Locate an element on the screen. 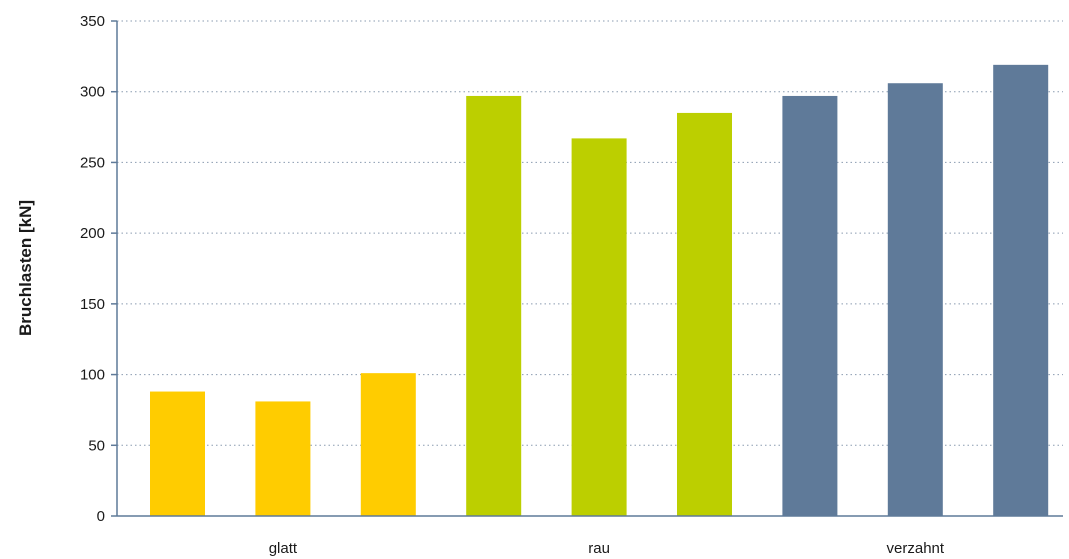 The image size is (1069, 559). y-tick-labels: 0 50 100 150 200 250 300 350 is located at coordinates (98, 269).